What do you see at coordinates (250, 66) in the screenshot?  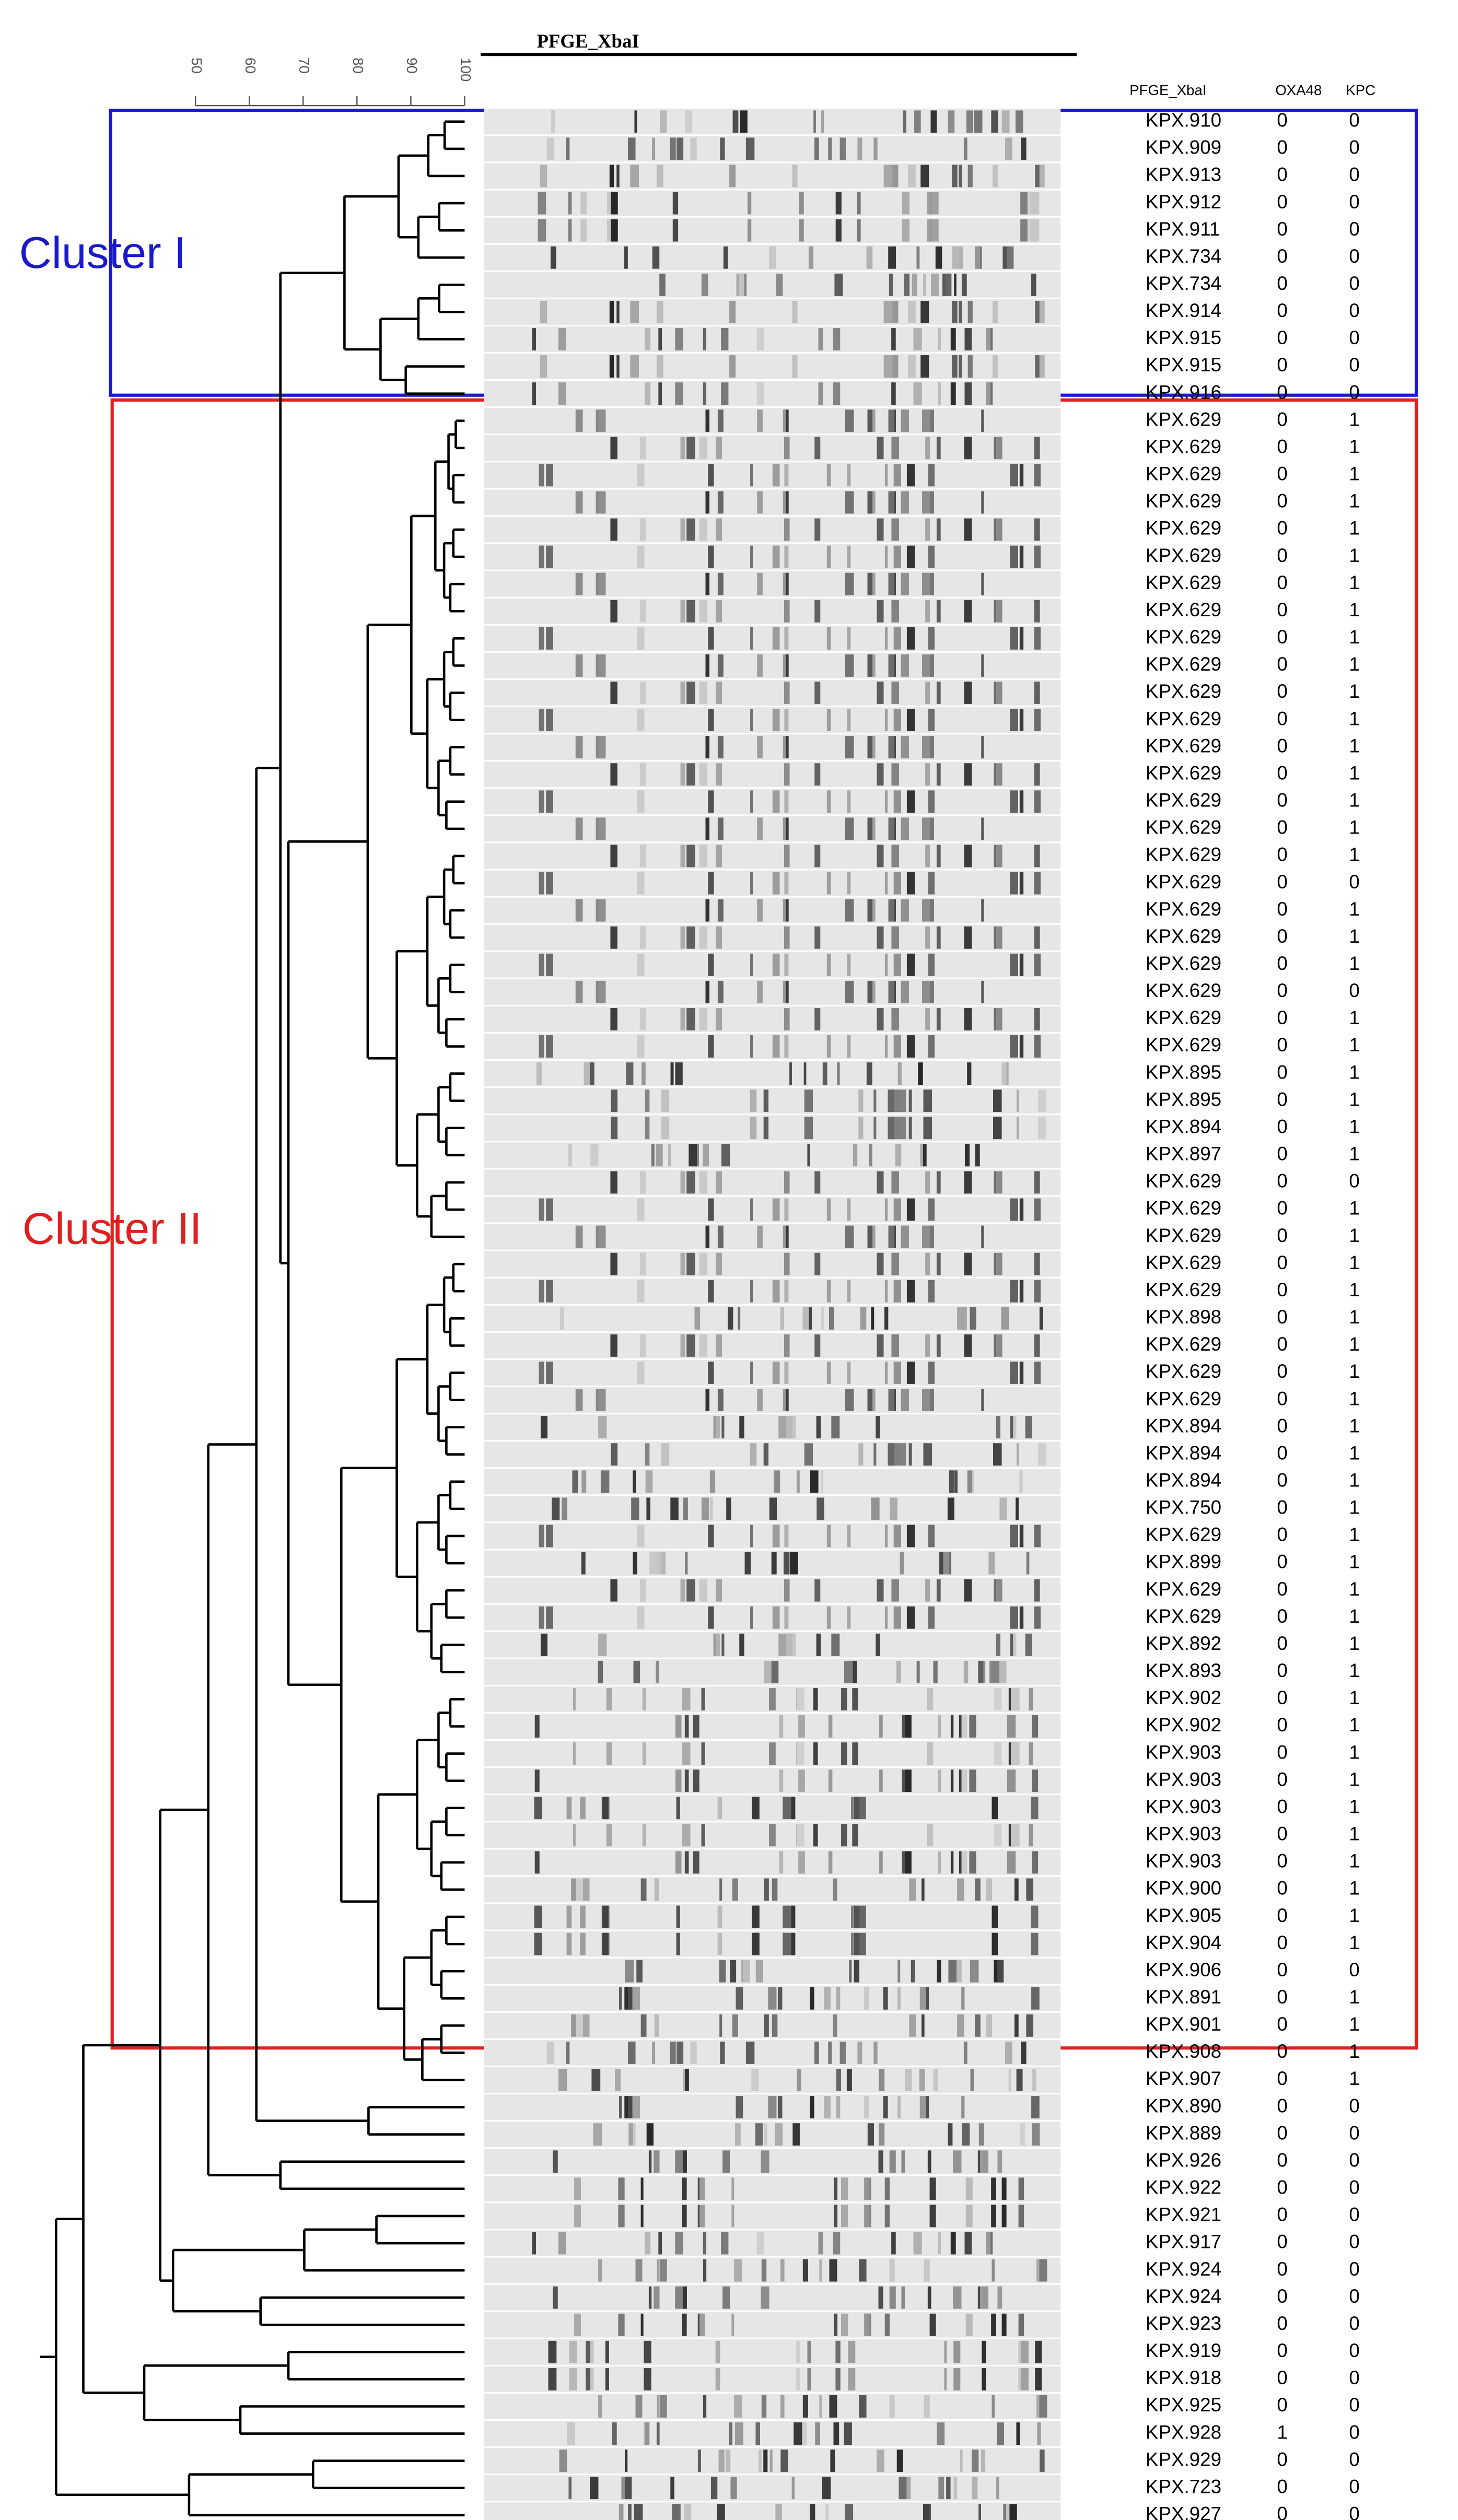 I see `scale-tick-label: 60` at bounding box center [250, 66].